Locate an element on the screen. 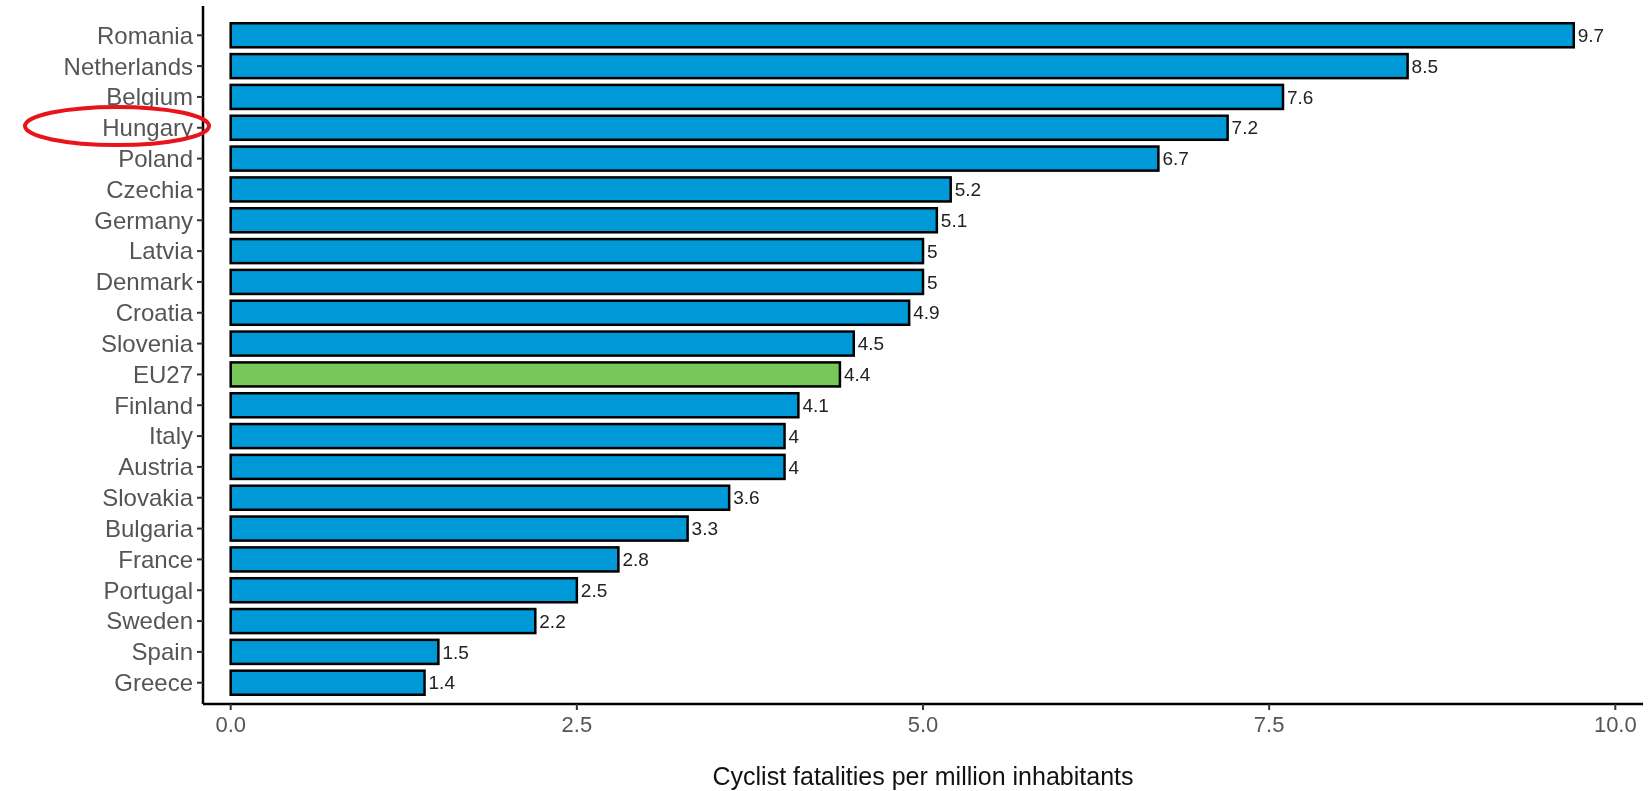 The width and height of the screenshot is (1652, 791). y-tick-label: Latvia is located at coordinates (161, 251).